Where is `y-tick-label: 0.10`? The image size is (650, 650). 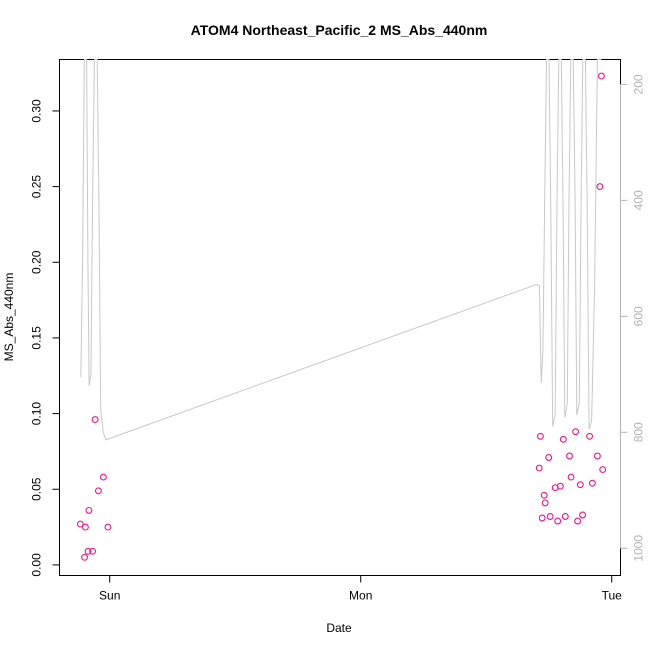 y-tick-label: 0.10 is located at coordinates (37, 414).